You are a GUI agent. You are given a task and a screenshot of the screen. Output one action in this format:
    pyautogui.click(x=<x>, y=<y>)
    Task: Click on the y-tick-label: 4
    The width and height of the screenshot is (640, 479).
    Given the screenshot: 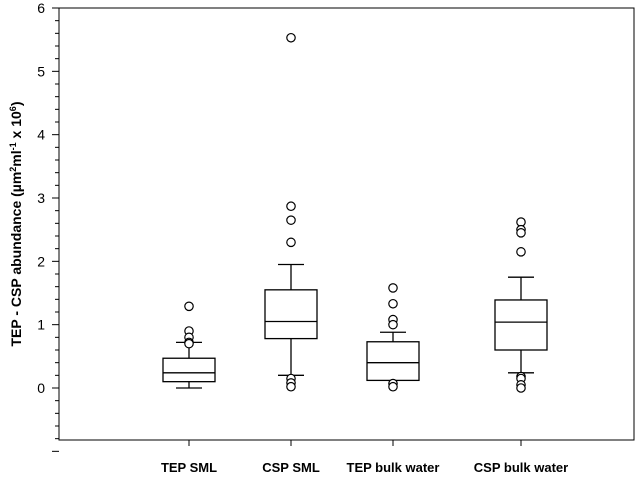 What is the action you would take?
    pyautogui.click(x=41, y=135)
    